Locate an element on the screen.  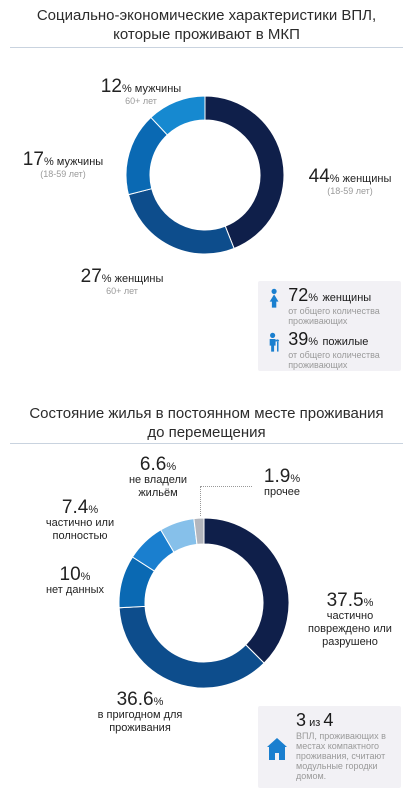
label-other: 1.9% прочее is located at coordinates (282, 482).